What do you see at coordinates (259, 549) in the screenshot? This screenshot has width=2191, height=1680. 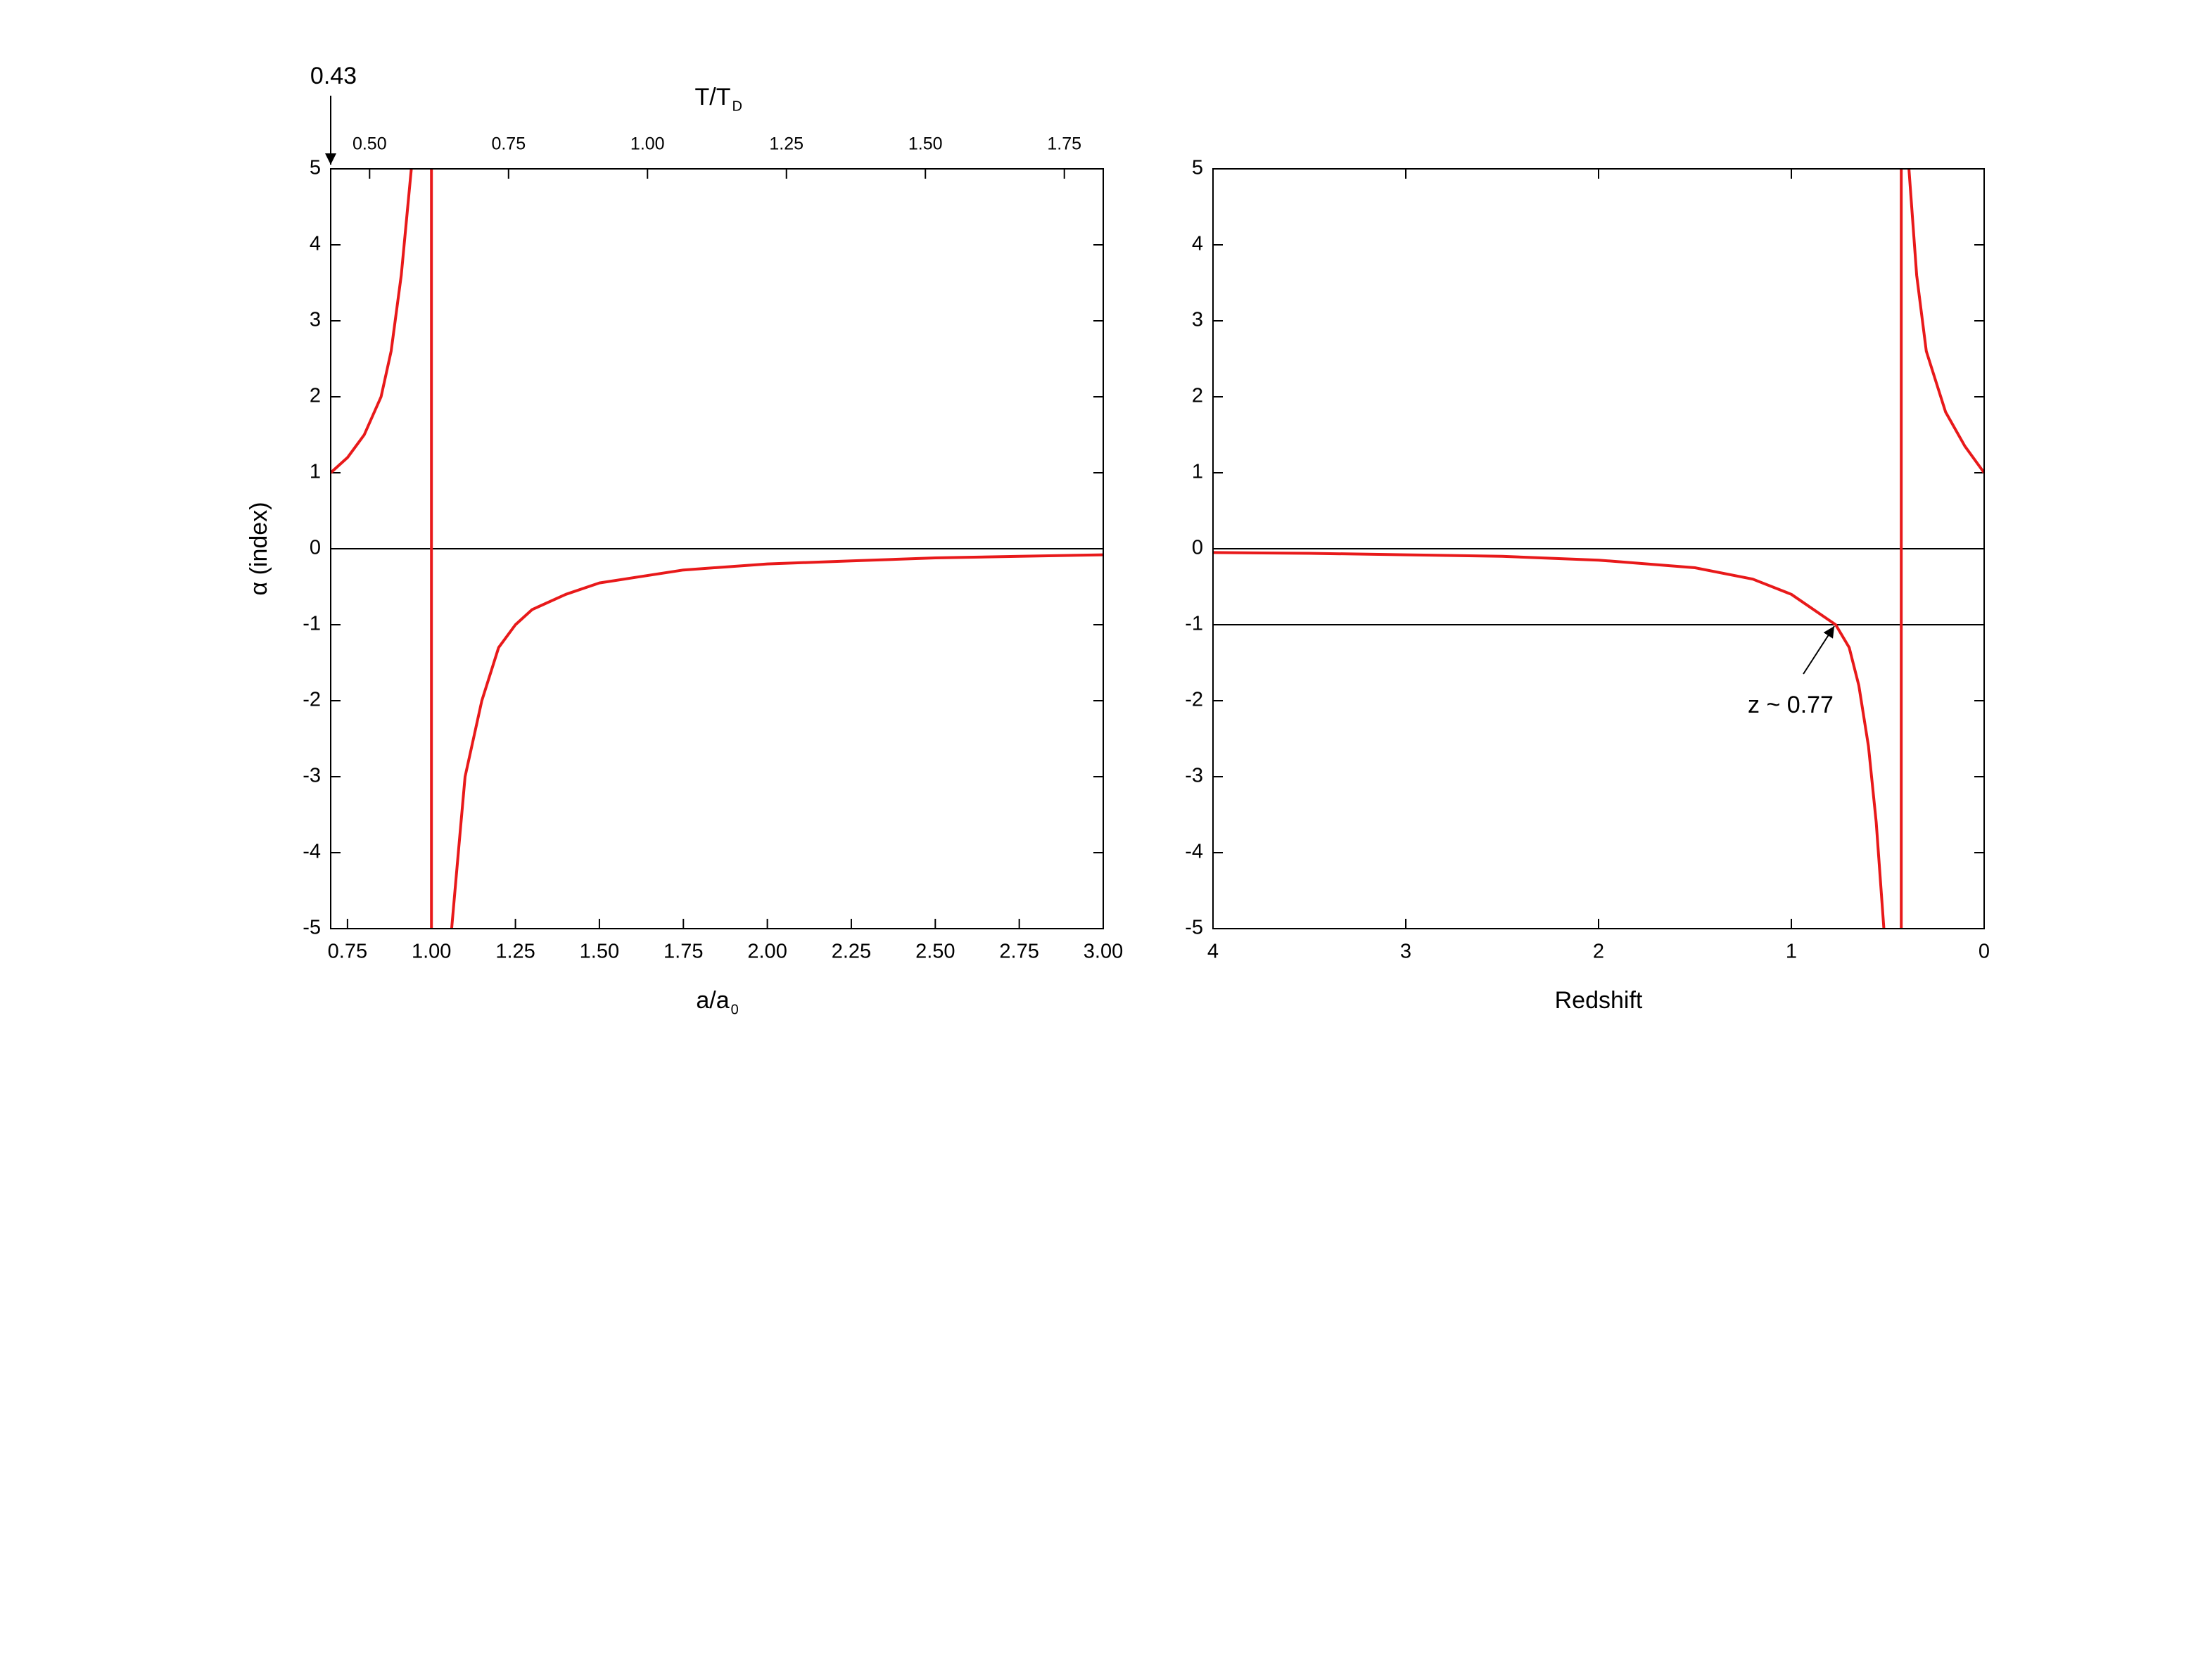 I see `y-axis-label: α (index)` at bounding box center [259, 549].